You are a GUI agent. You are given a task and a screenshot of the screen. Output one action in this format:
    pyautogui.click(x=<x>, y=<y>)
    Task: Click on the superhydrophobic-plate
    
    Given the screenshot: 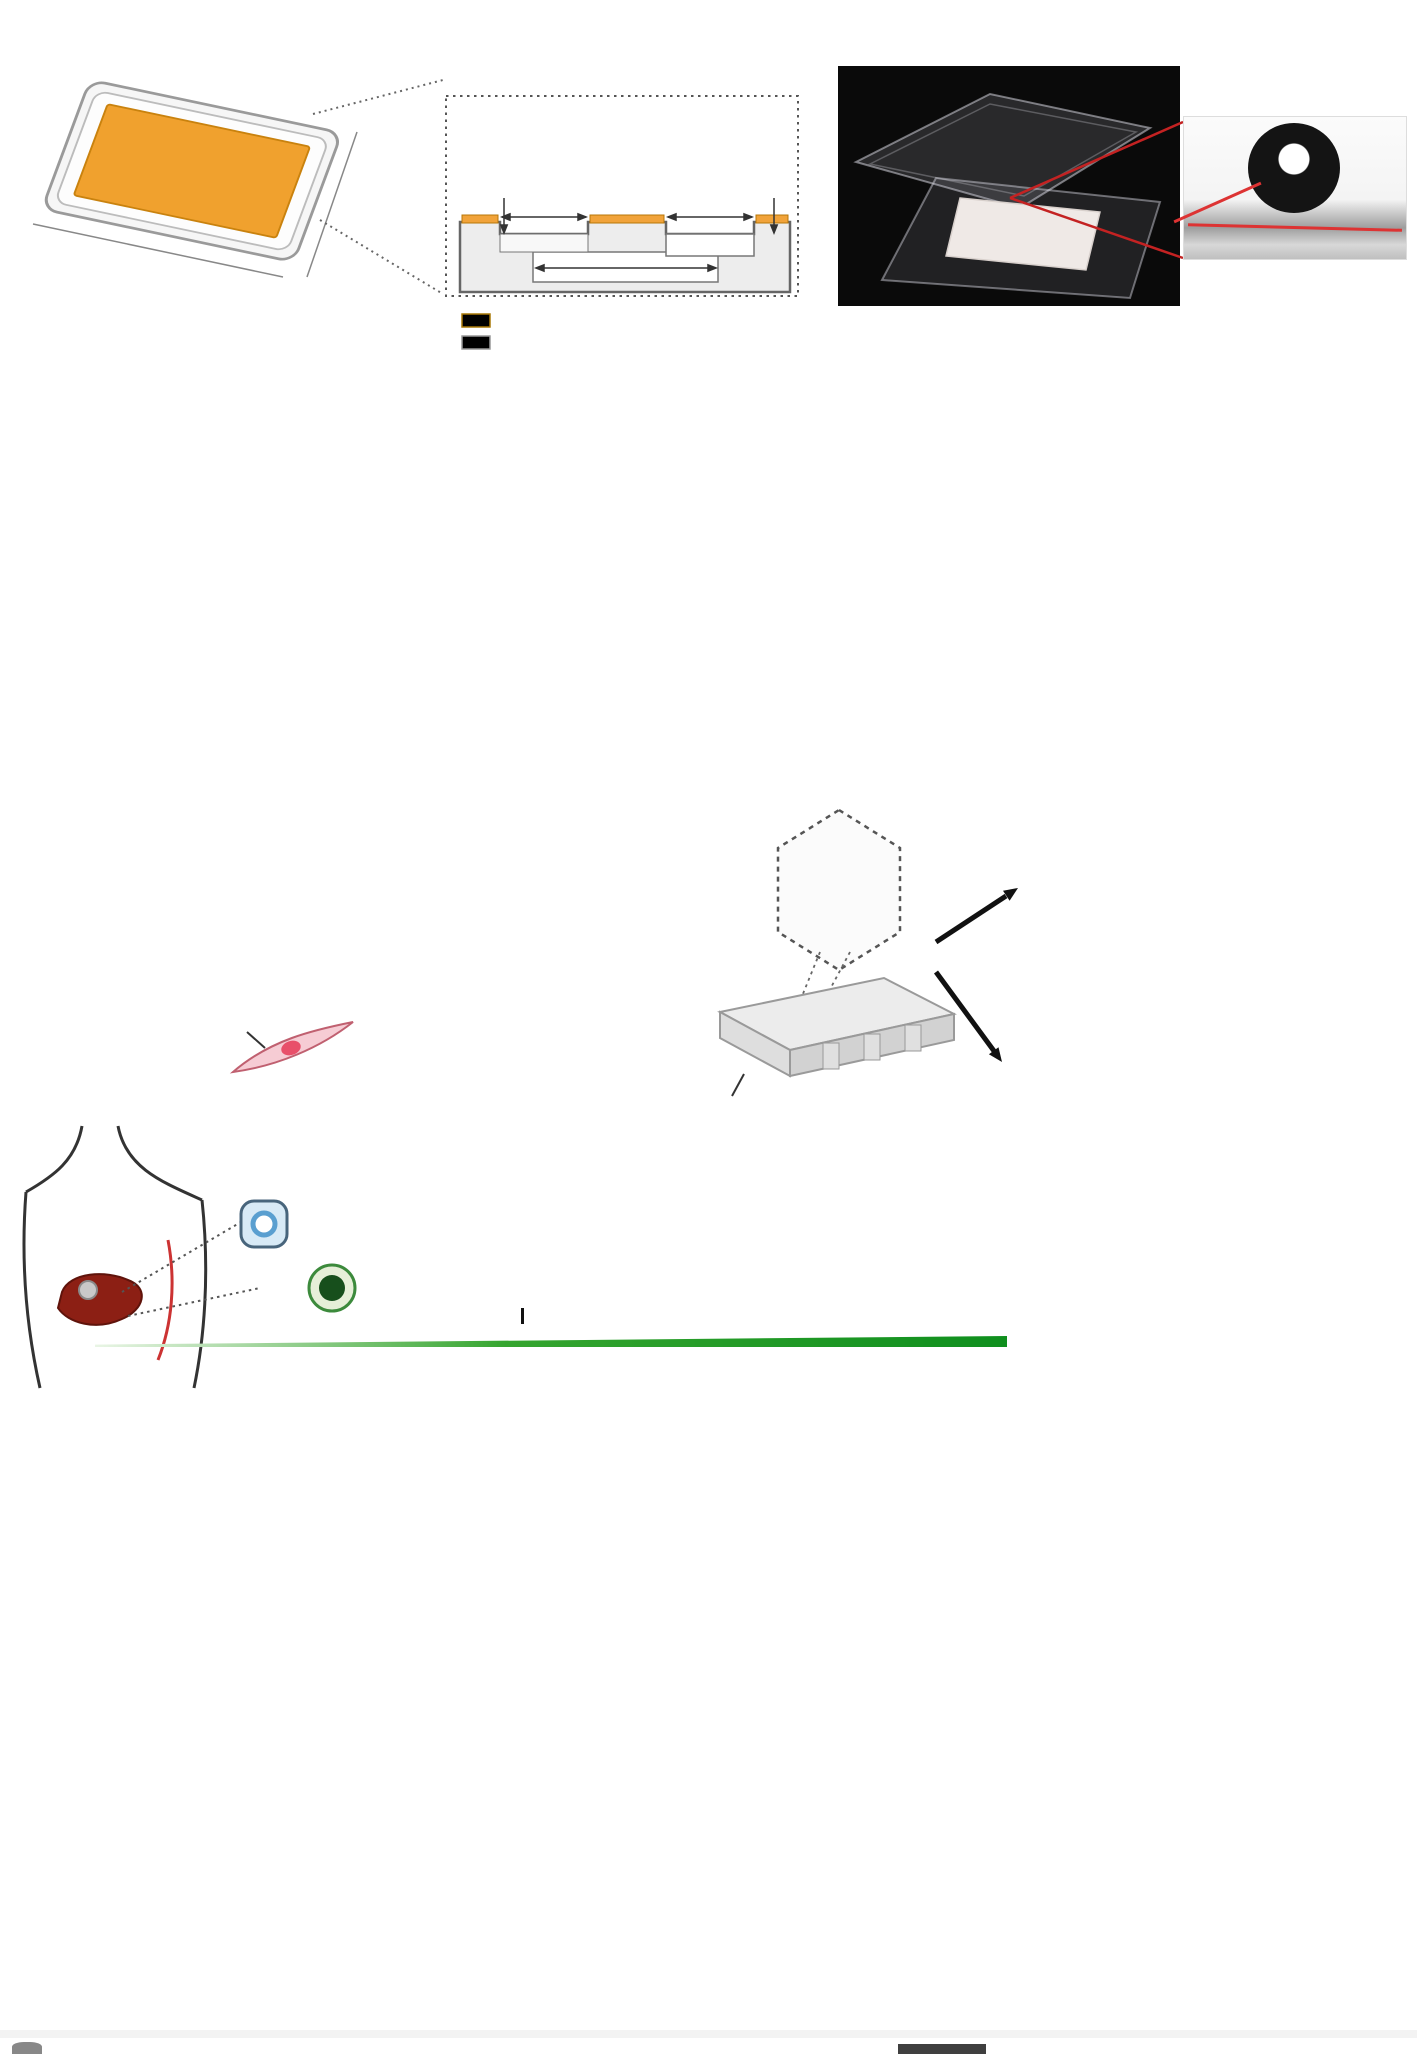 What is the action you would take?
    pyautogui.click(x=192, y=171)
    